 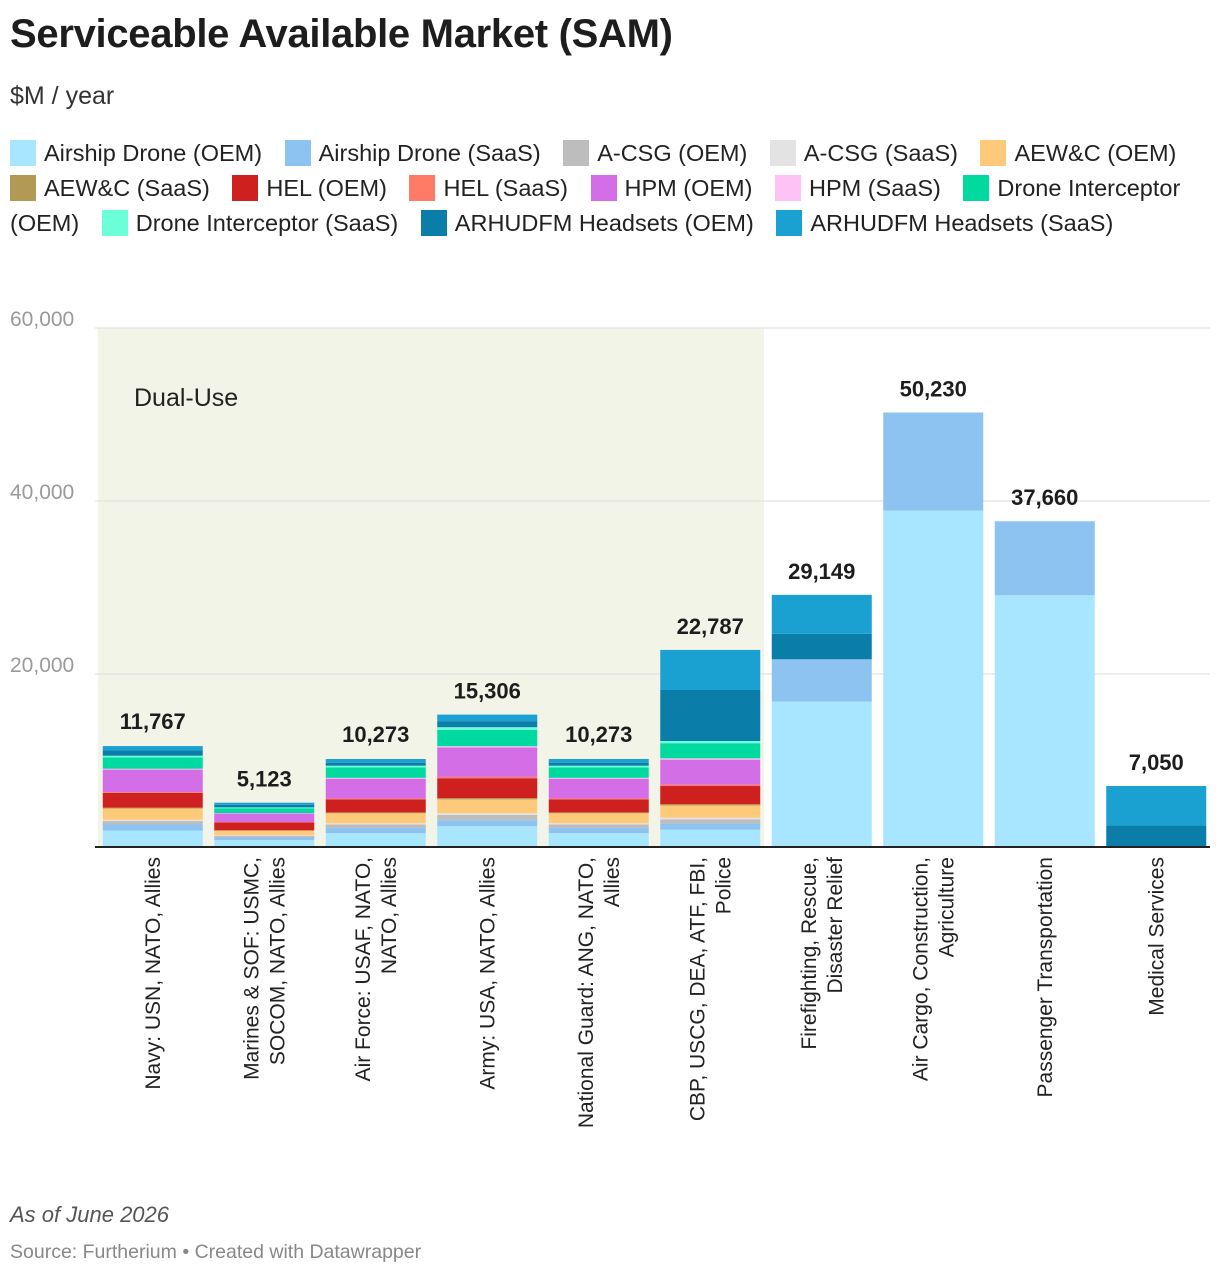 What do you see at coordinates (697, 989) in the screenshot?
I see `x-tick-label-line: CBP, USCG, DEA, ATF, FBI,` at bounding box center [697, 989].